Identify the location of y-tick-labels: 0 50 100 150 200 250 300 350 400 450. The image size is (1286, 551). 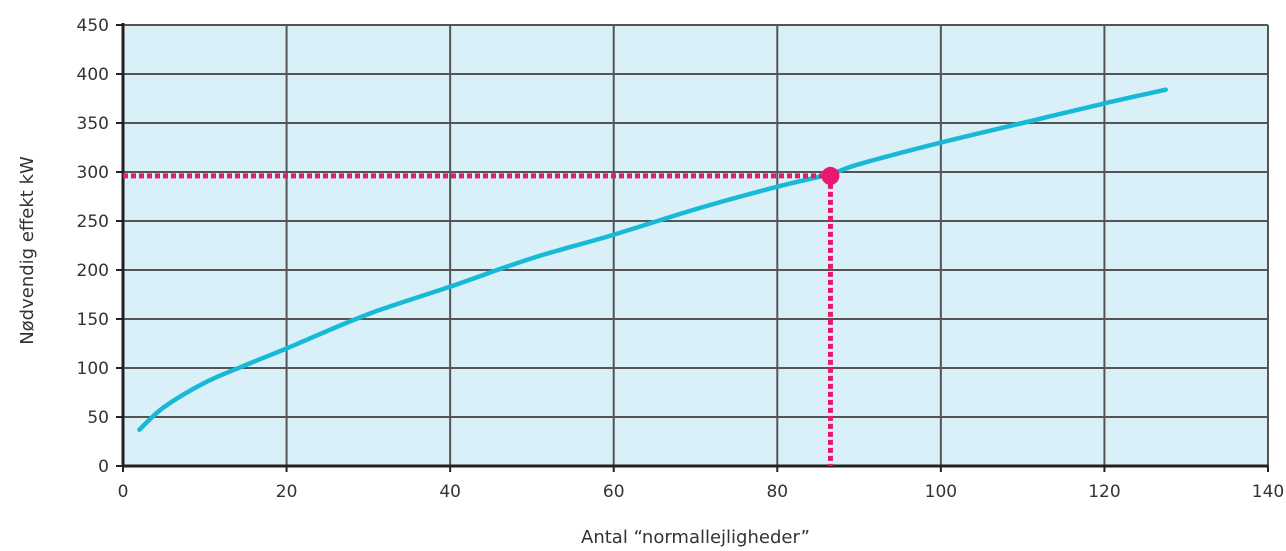
(93, 246).